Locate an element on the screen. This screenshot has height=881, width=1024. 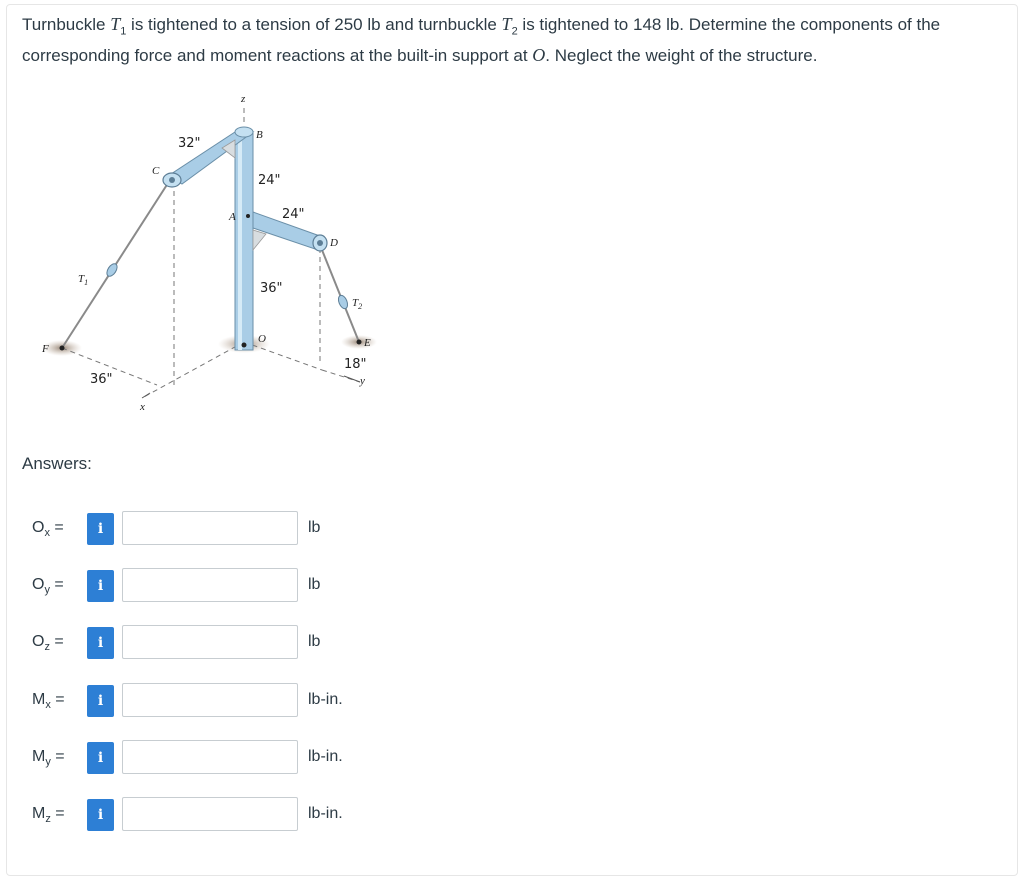
answer-row-my: My = i lb-in. is located at coordinates (250, 758).